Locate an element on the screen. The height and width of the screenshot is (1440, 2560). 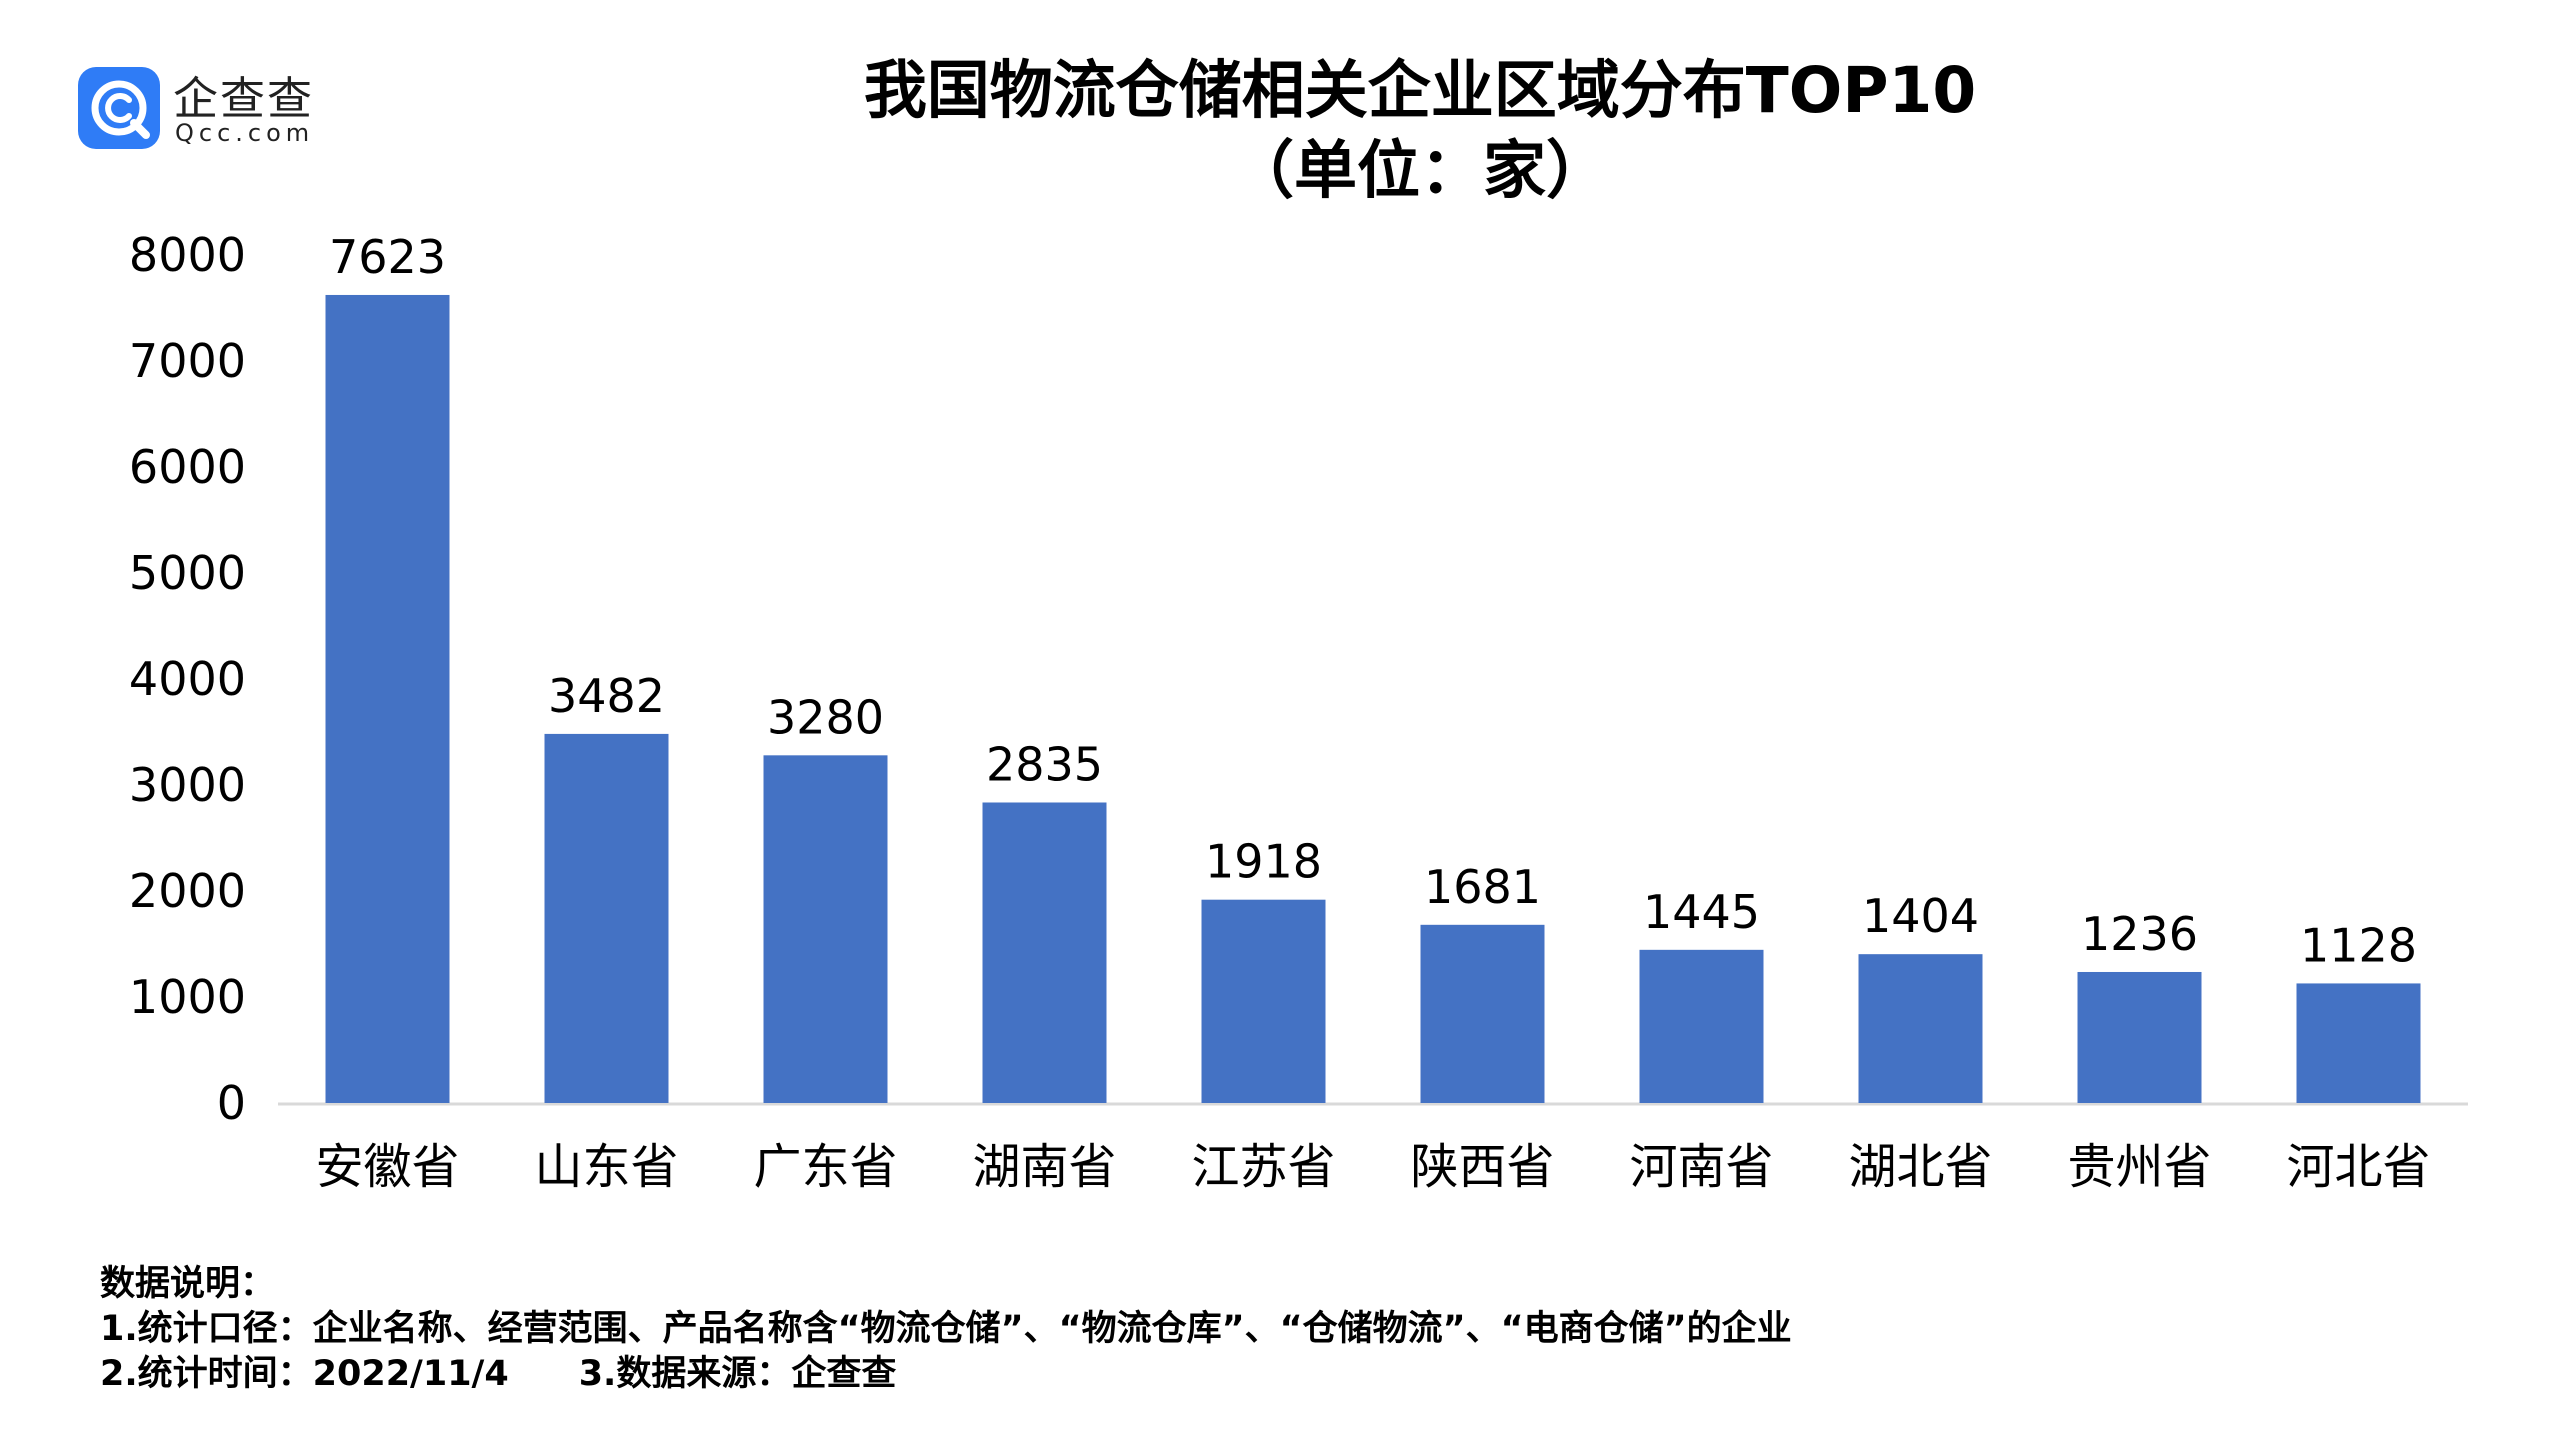
y-tick-label: 3000 is located at coordinates (187, 785).